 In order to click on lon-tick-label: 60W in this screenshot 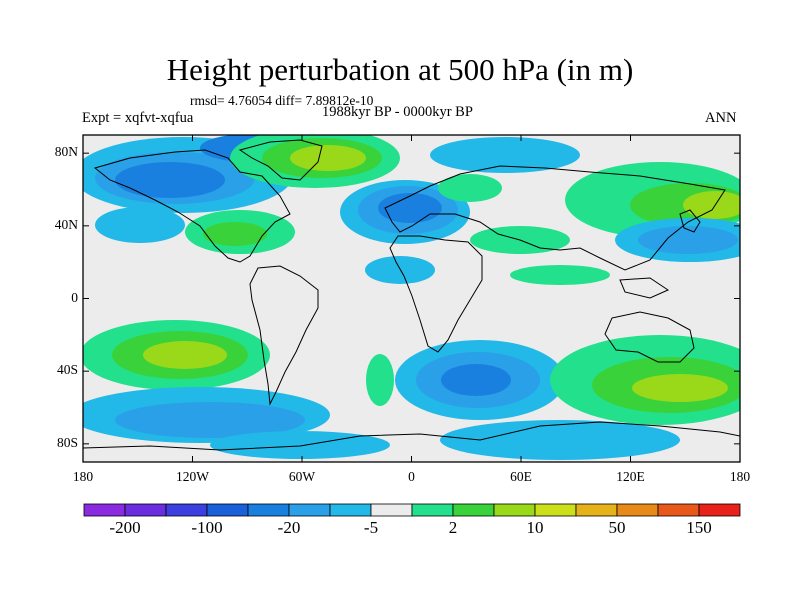, I will do `click(302, 476)`.